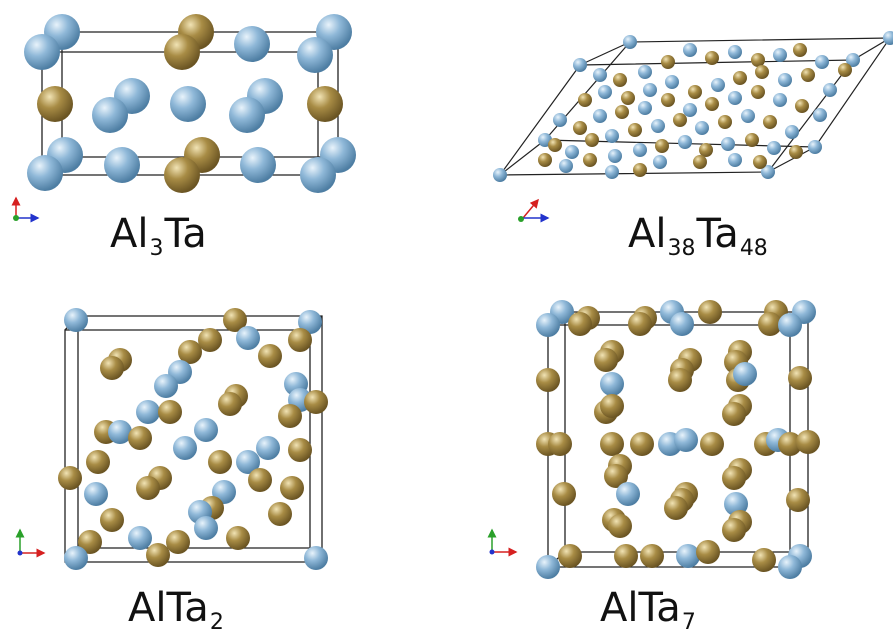  Describe the element at coordinates (158, 236) in the screenshot. I see `formula-label-al3ta: Al3Ta` at that location.